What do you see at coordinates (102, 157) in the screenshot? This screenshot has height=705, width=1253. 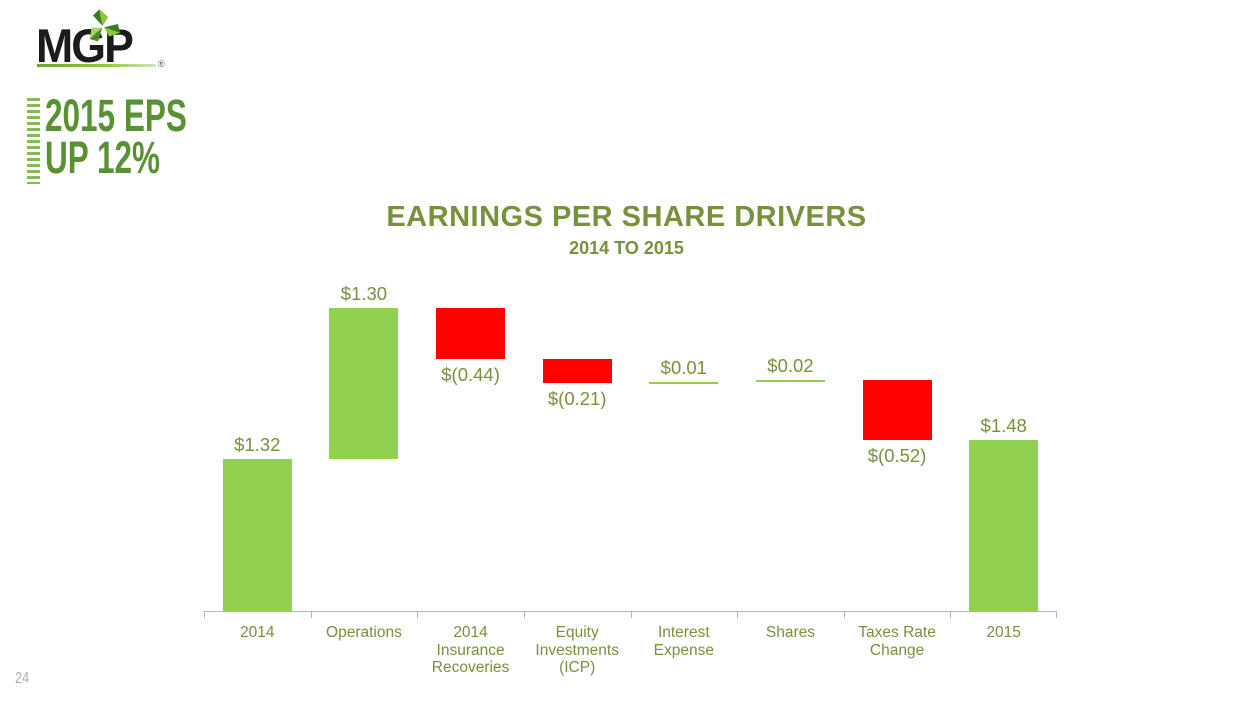 I see `heading-line-2: UP 12%` at bounding box center [102, 157].